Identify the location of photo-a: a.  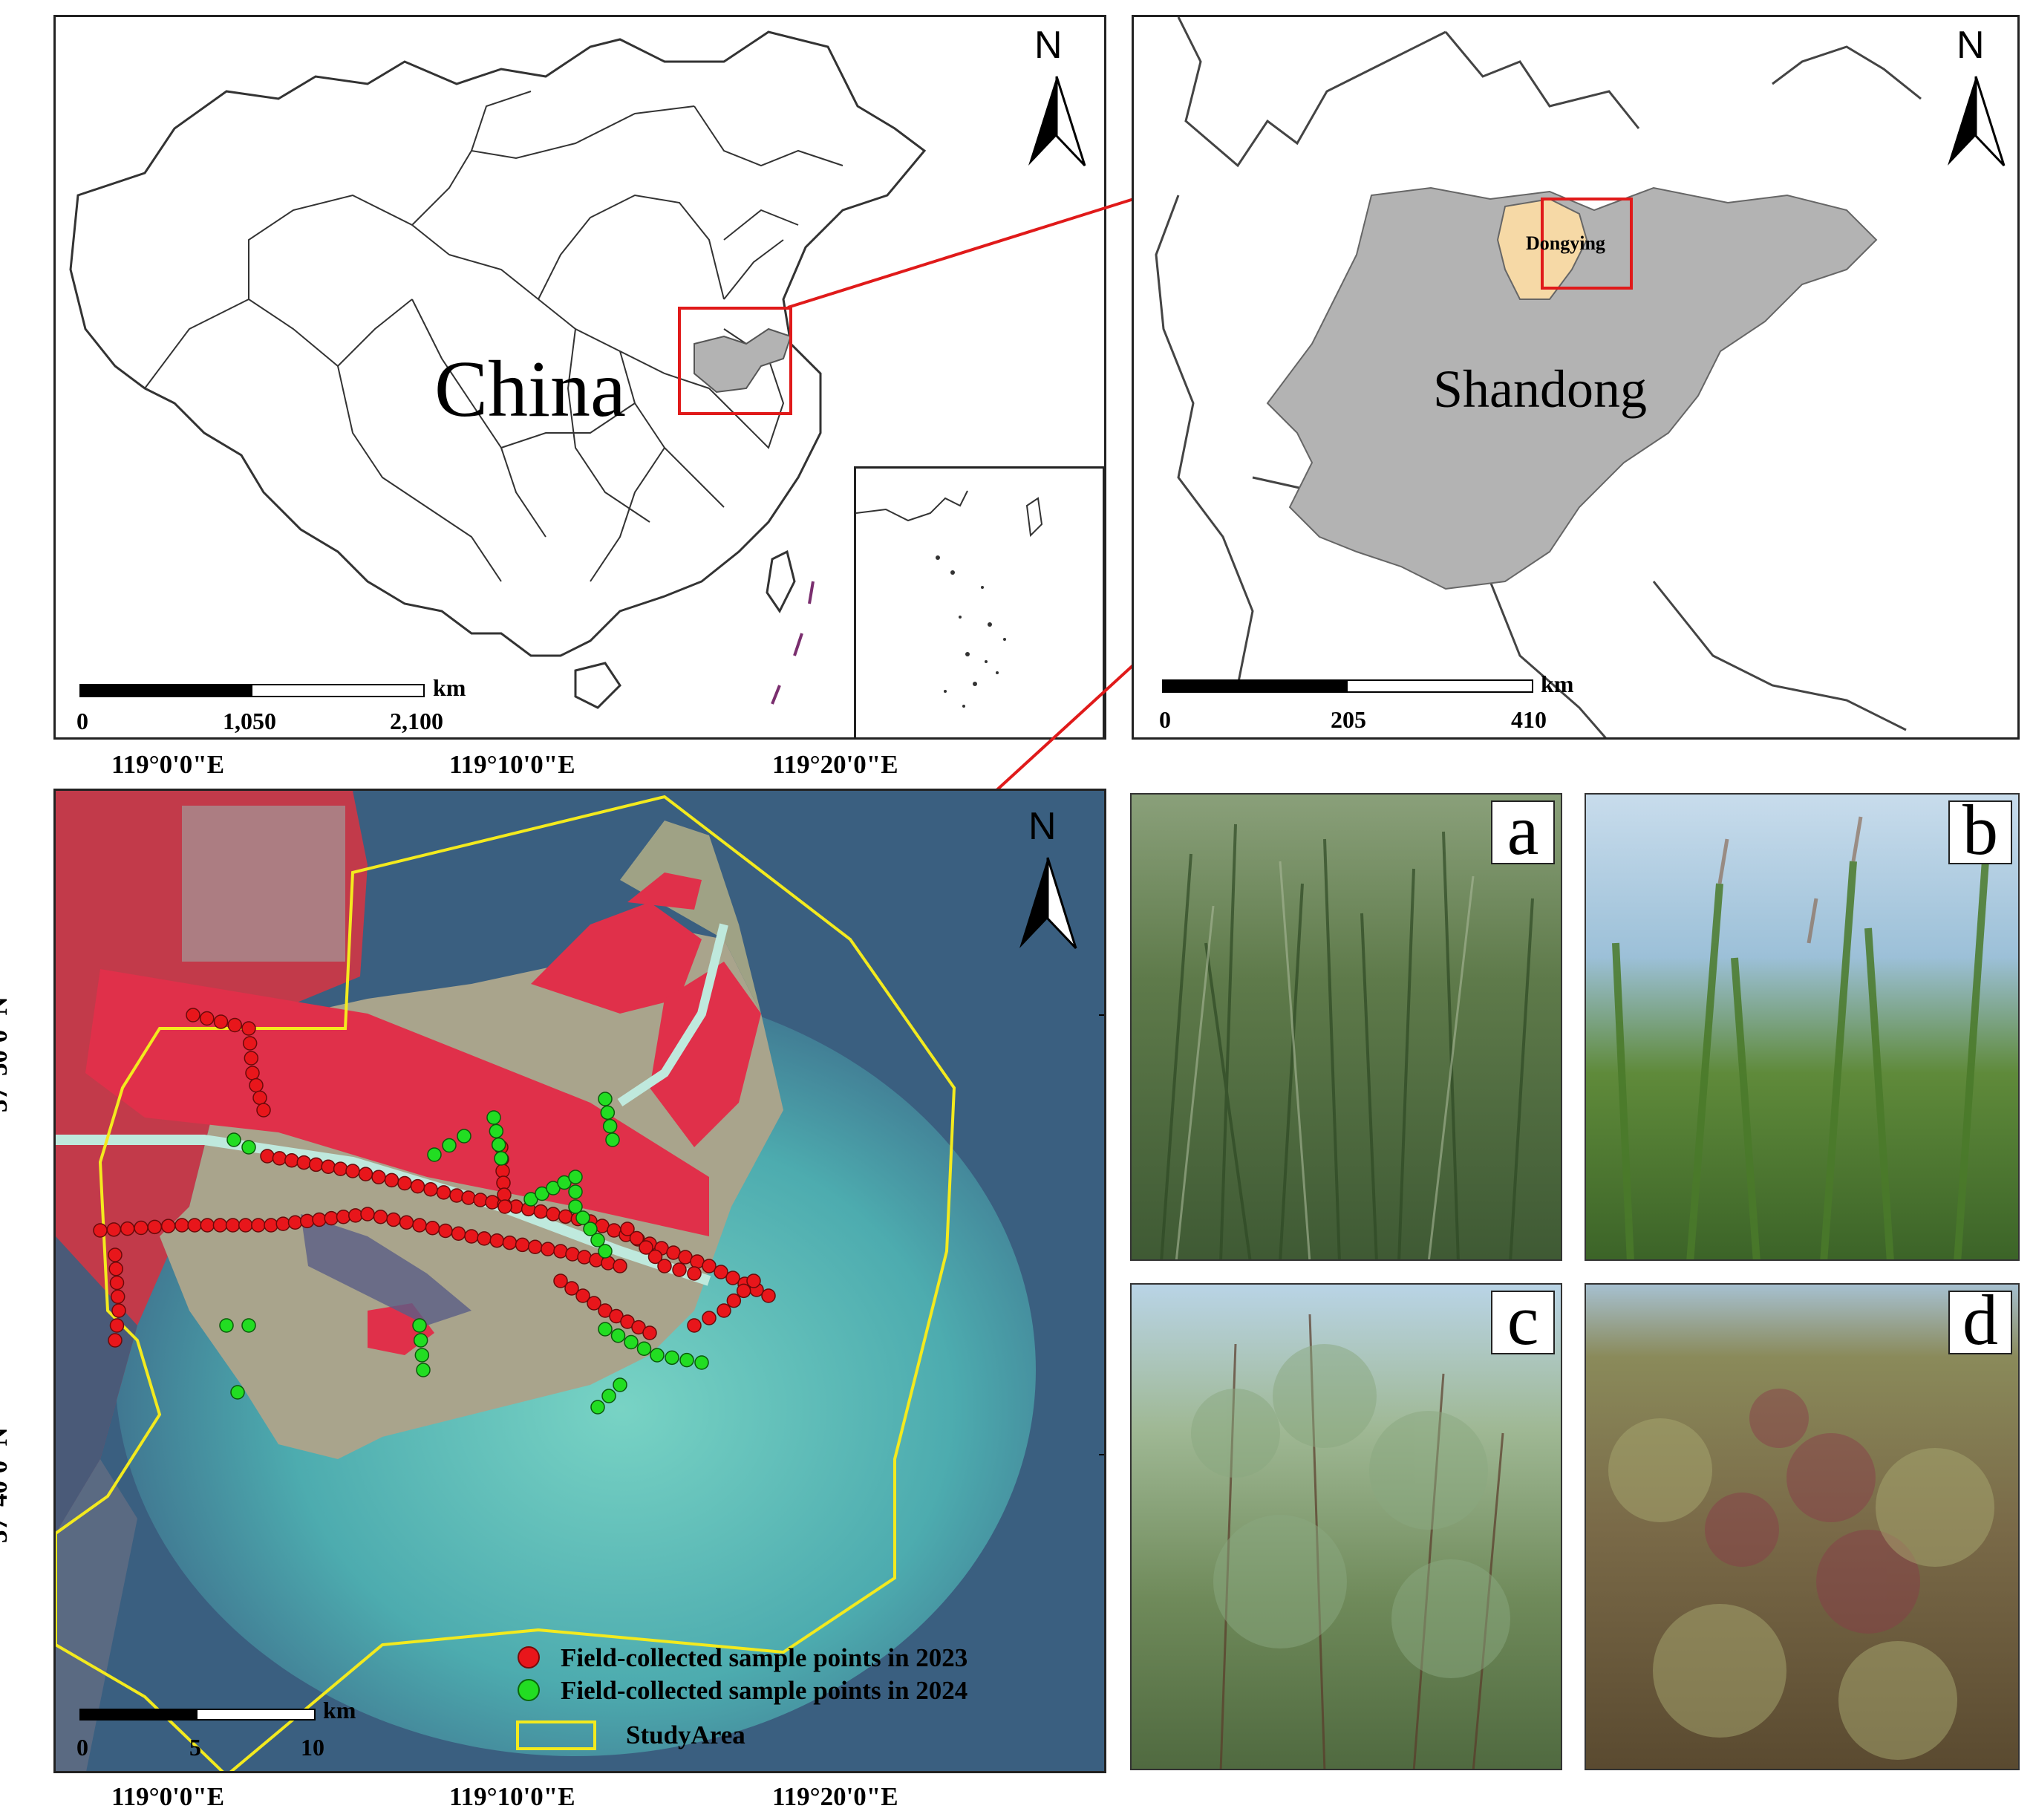
(1346, 1027).